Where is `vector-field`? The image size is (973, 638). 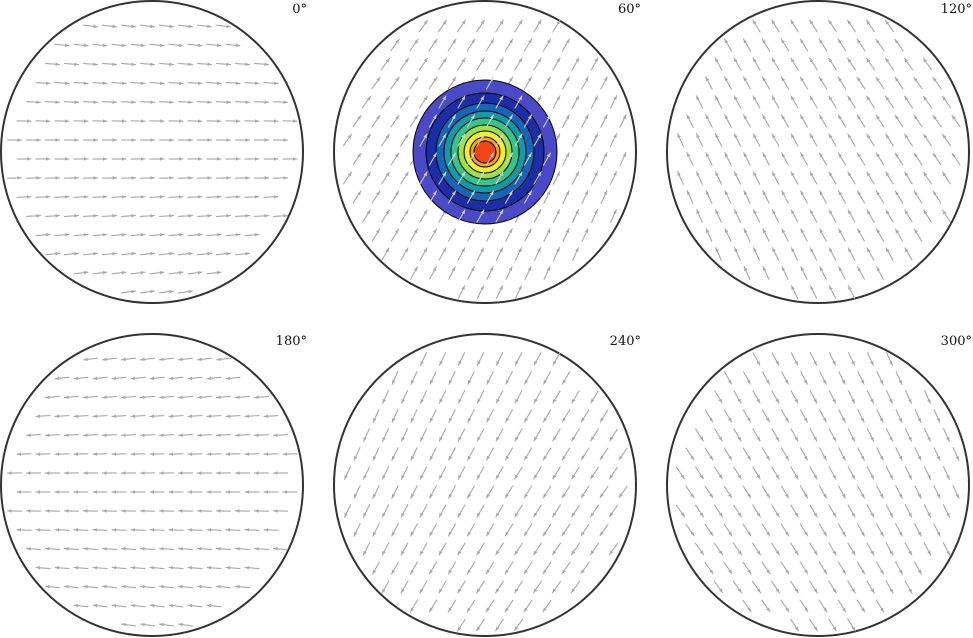
vector-field is located at coordinates (152, 159).